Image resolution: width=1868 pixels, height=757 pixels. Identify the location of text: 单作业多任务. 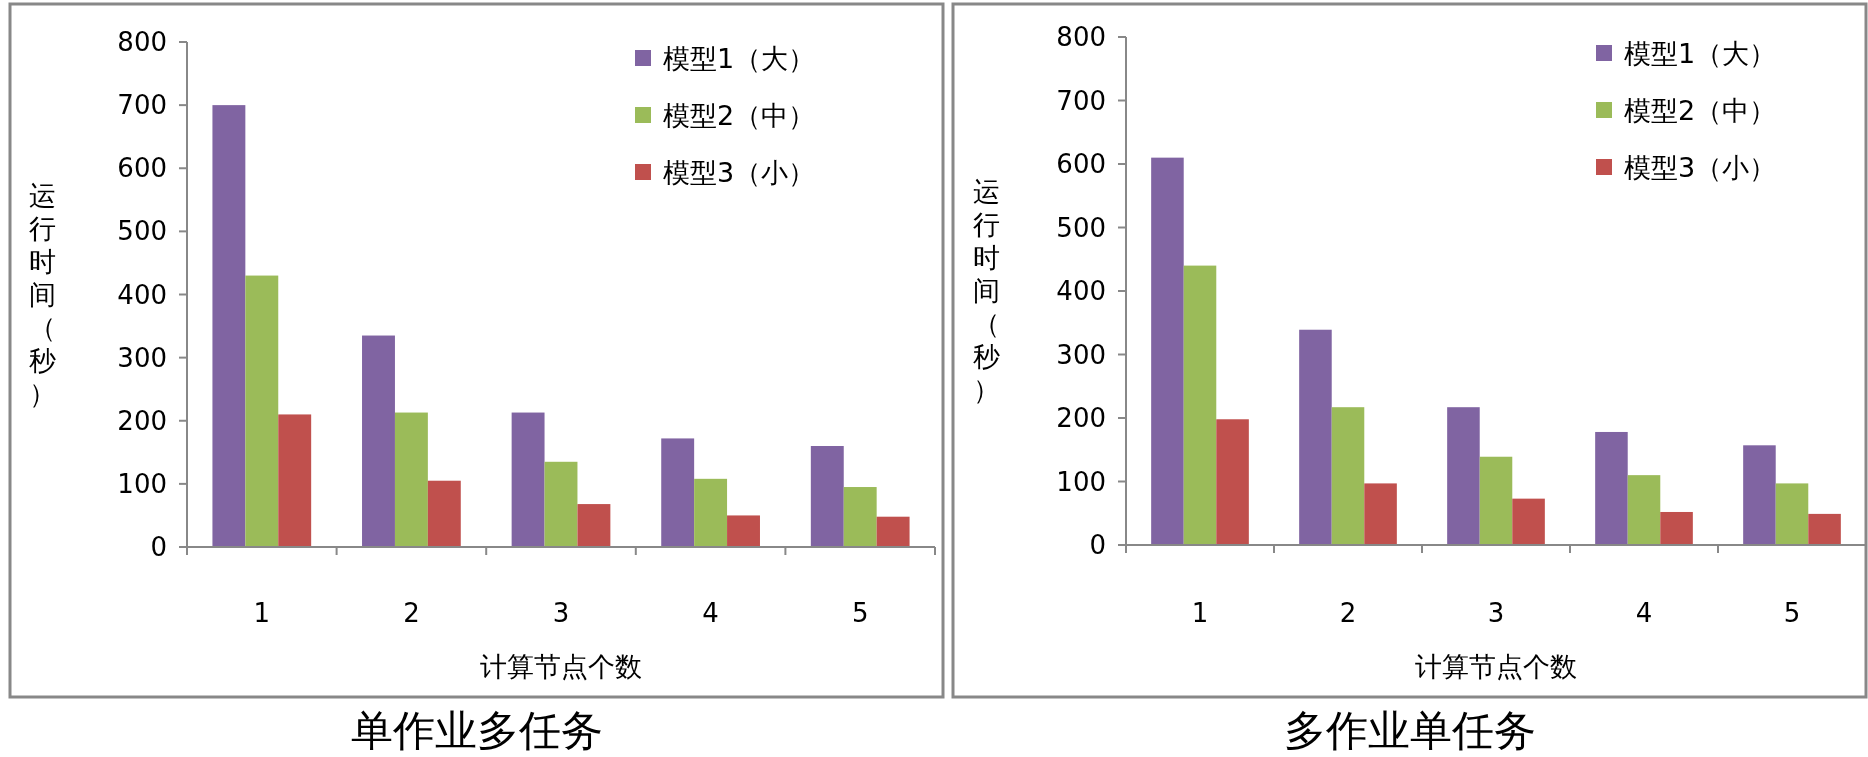
(476, 730).